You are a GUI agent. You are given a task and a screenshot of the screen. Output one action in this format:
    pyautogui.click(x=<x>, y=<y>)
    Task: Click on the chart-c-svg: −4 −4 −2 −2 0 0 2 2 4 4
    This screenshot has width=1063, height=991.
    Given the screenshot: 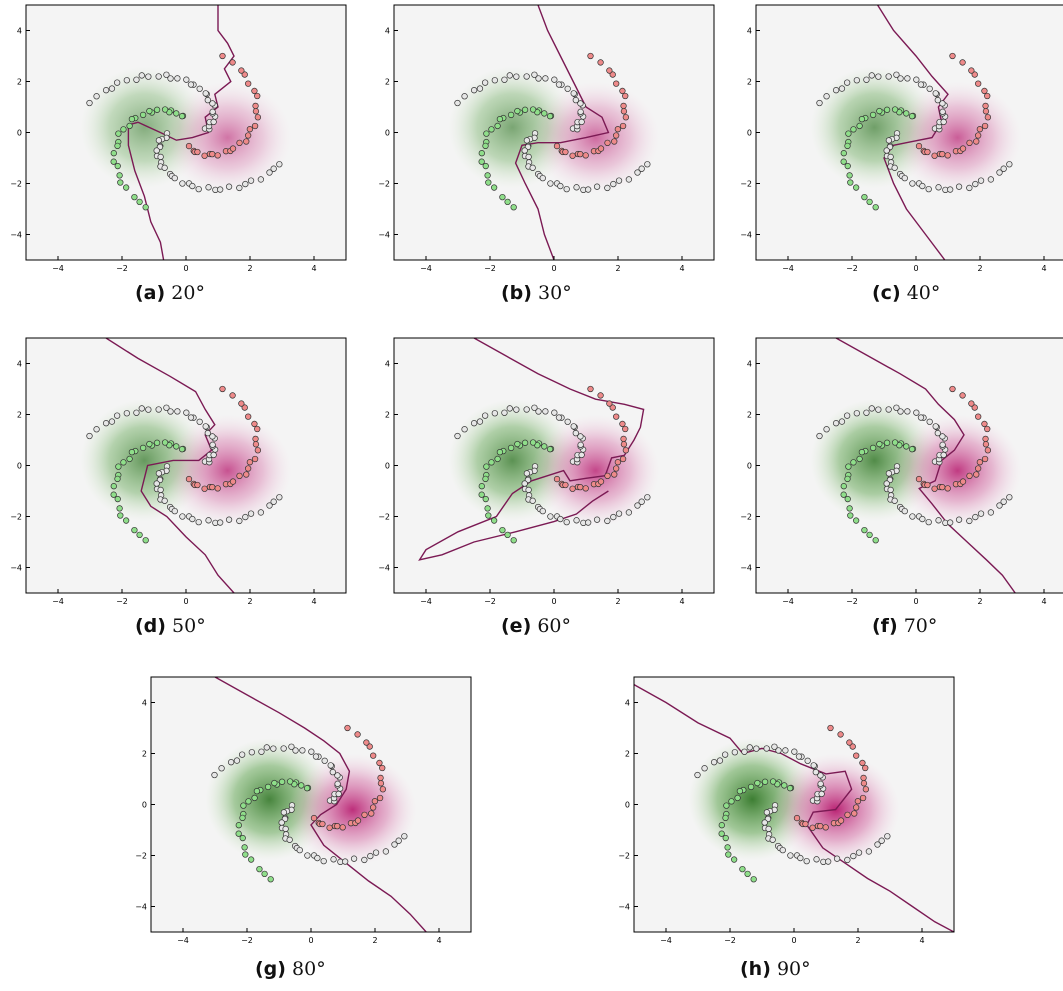 What is the action you would take?
    pyautogui.click(x=901, y=138)
    